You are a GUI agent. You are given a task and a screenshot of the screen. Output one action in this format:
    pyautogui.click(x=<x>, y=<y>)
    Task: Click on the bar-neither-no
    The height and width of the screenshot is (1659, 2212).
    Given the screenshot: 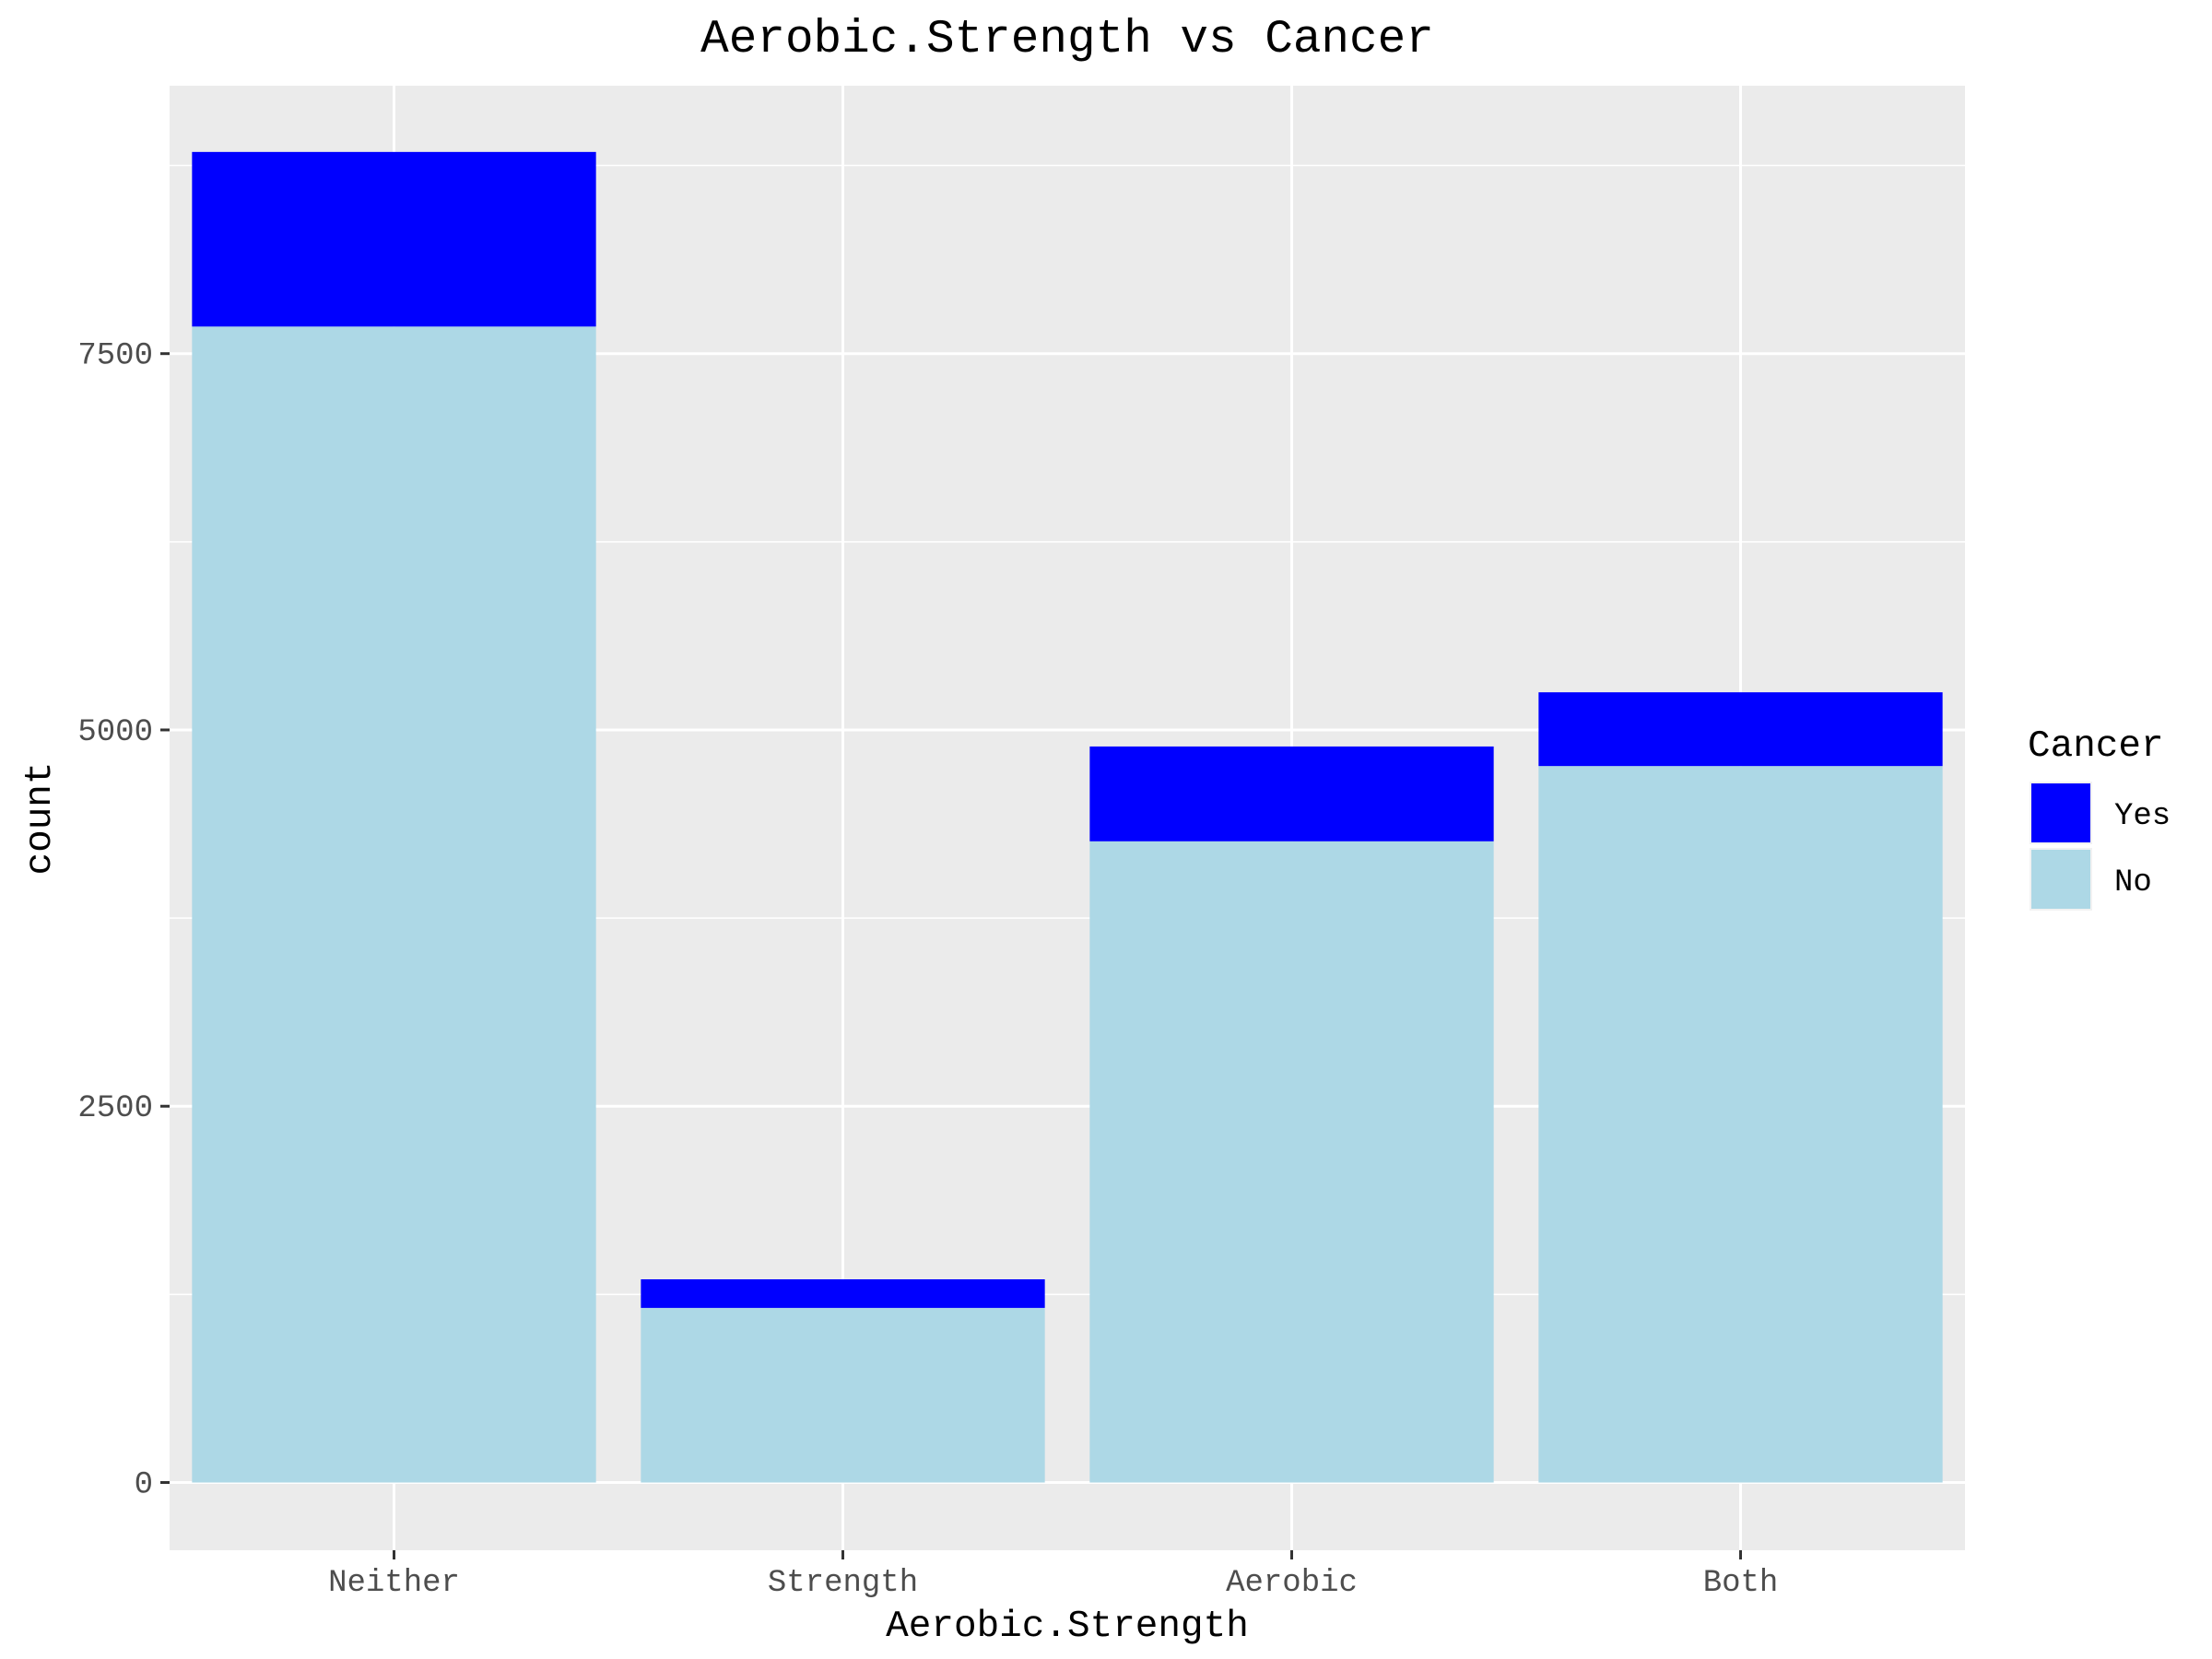 What is the action you would take?
    pyautogui.click(x=394, y=904)
    